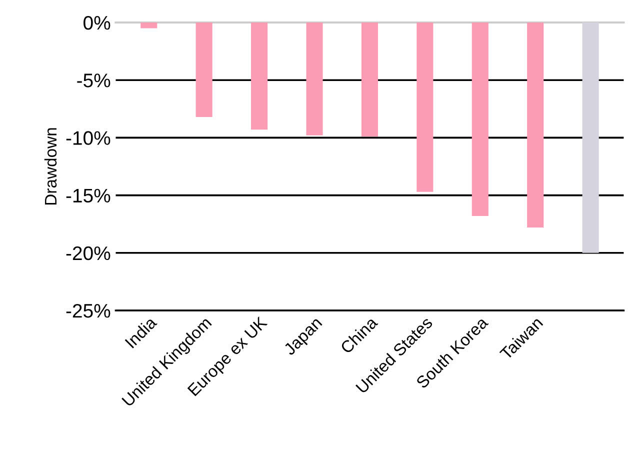 Image resolution: width=643 pixels, height=450 pixels. Describe the element at coordinates (50, 166) in the screenshot. I see `y-axis-title: Drawdown` at that location.